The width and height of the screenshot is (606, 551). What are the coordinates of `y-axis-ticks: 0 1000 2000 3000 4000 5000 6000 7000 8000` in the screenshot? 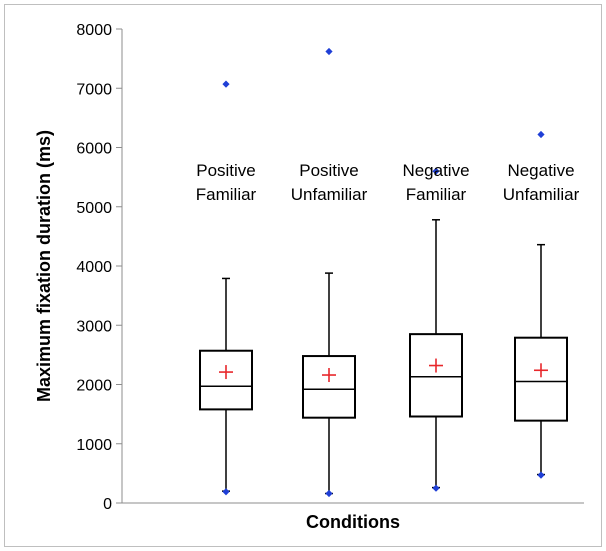 It's located at (99, 267).